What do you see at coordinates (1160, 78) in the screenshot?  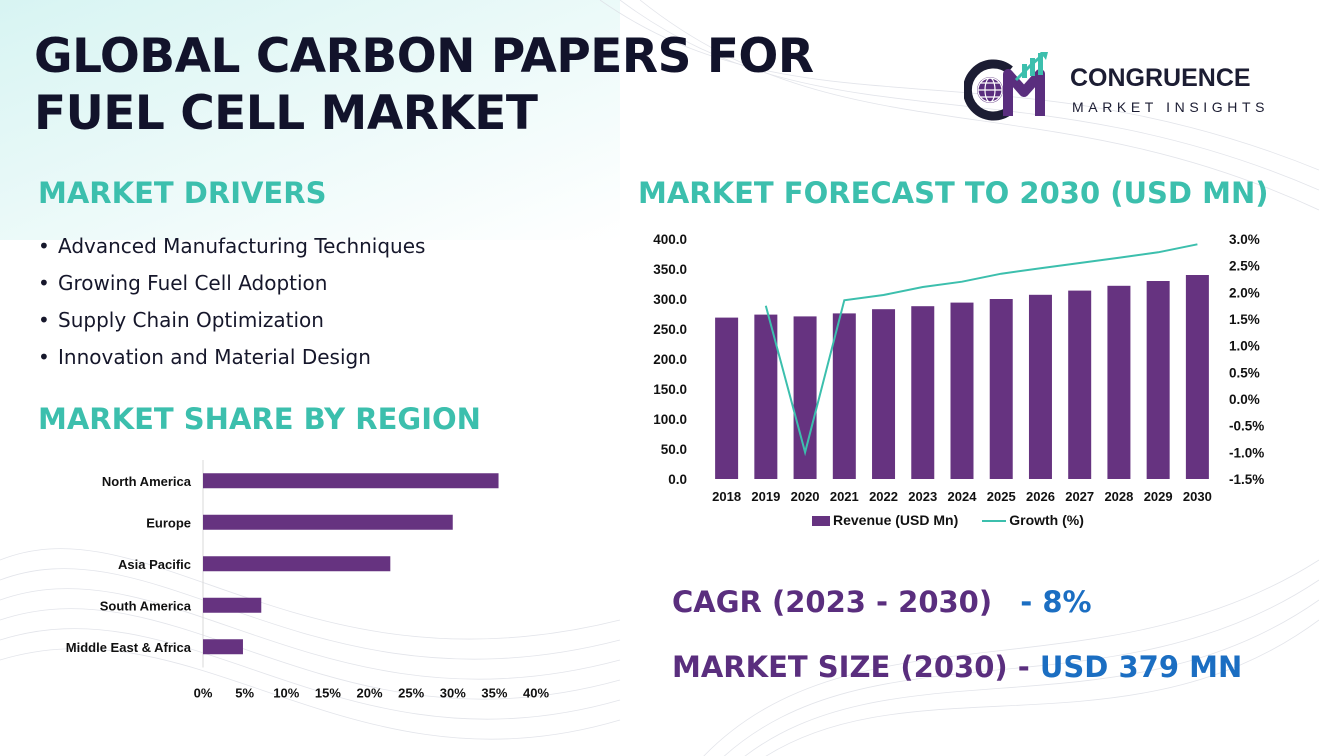 I see `logo-brand-name: CONGRUENCE` at bounding box center [1160, 78].